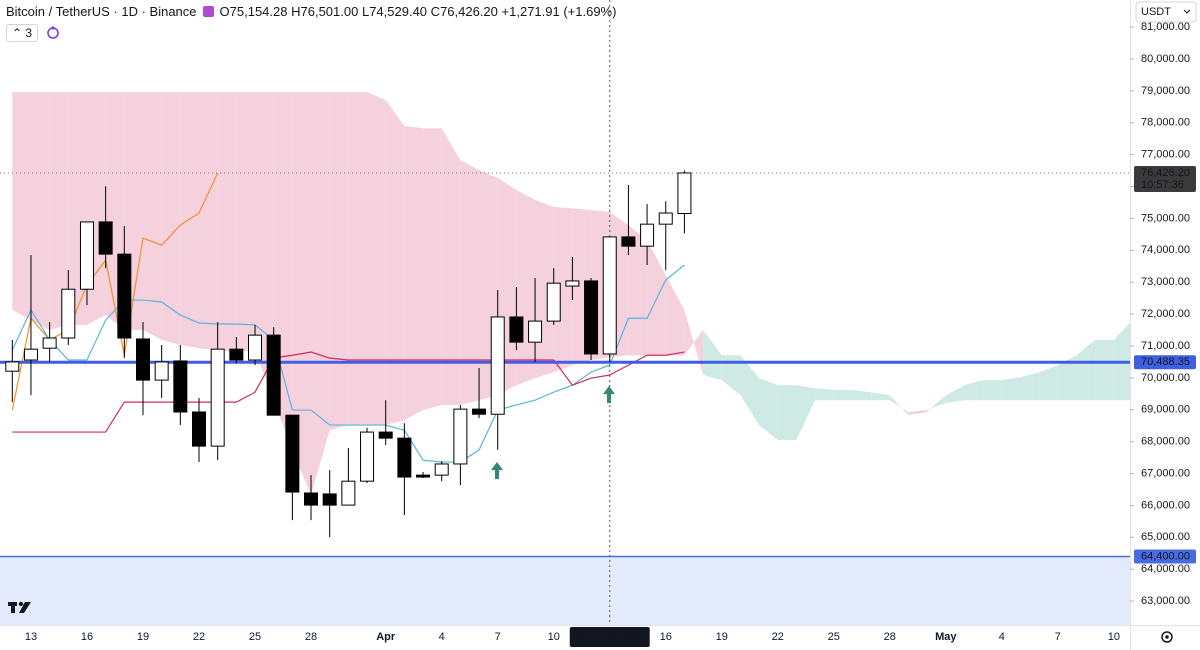  I want to click on dropdown-icon, so click(1187, 11).